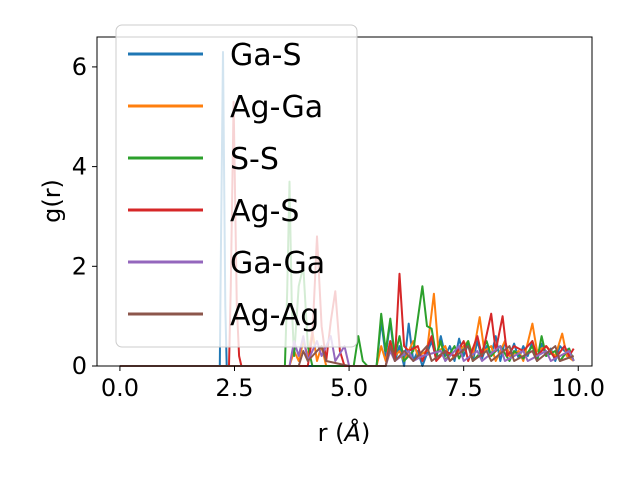  What do you see at coordinates (277, 263) in the screenshot?
I see `legend-label: Ga-Ga` at bounding box center [277, 263].